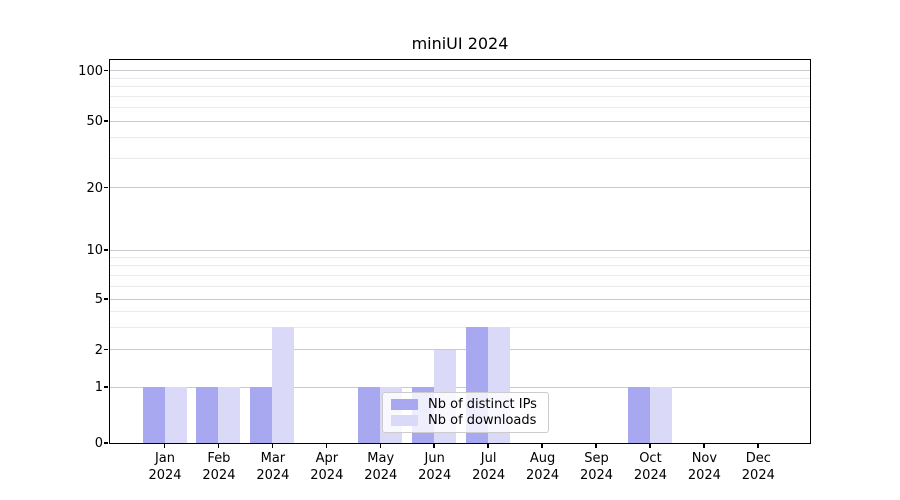 This screenshot has height=500, width=900. What do you see at coordinates (704, 446) in the screenshot?
I see `x-tick-nov` at bounding box center [704, 446].